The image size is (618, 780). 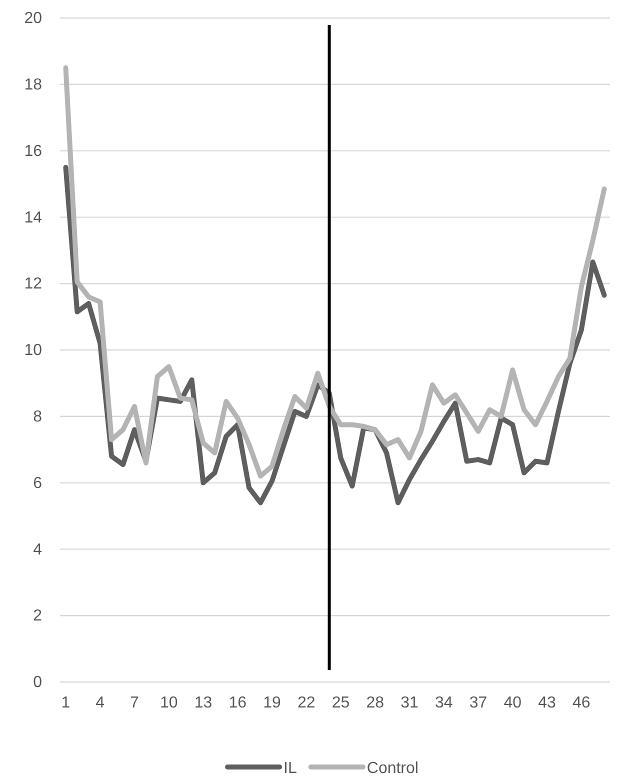 I want to click on y-tick-label: 0, so click(x=37, y=683).